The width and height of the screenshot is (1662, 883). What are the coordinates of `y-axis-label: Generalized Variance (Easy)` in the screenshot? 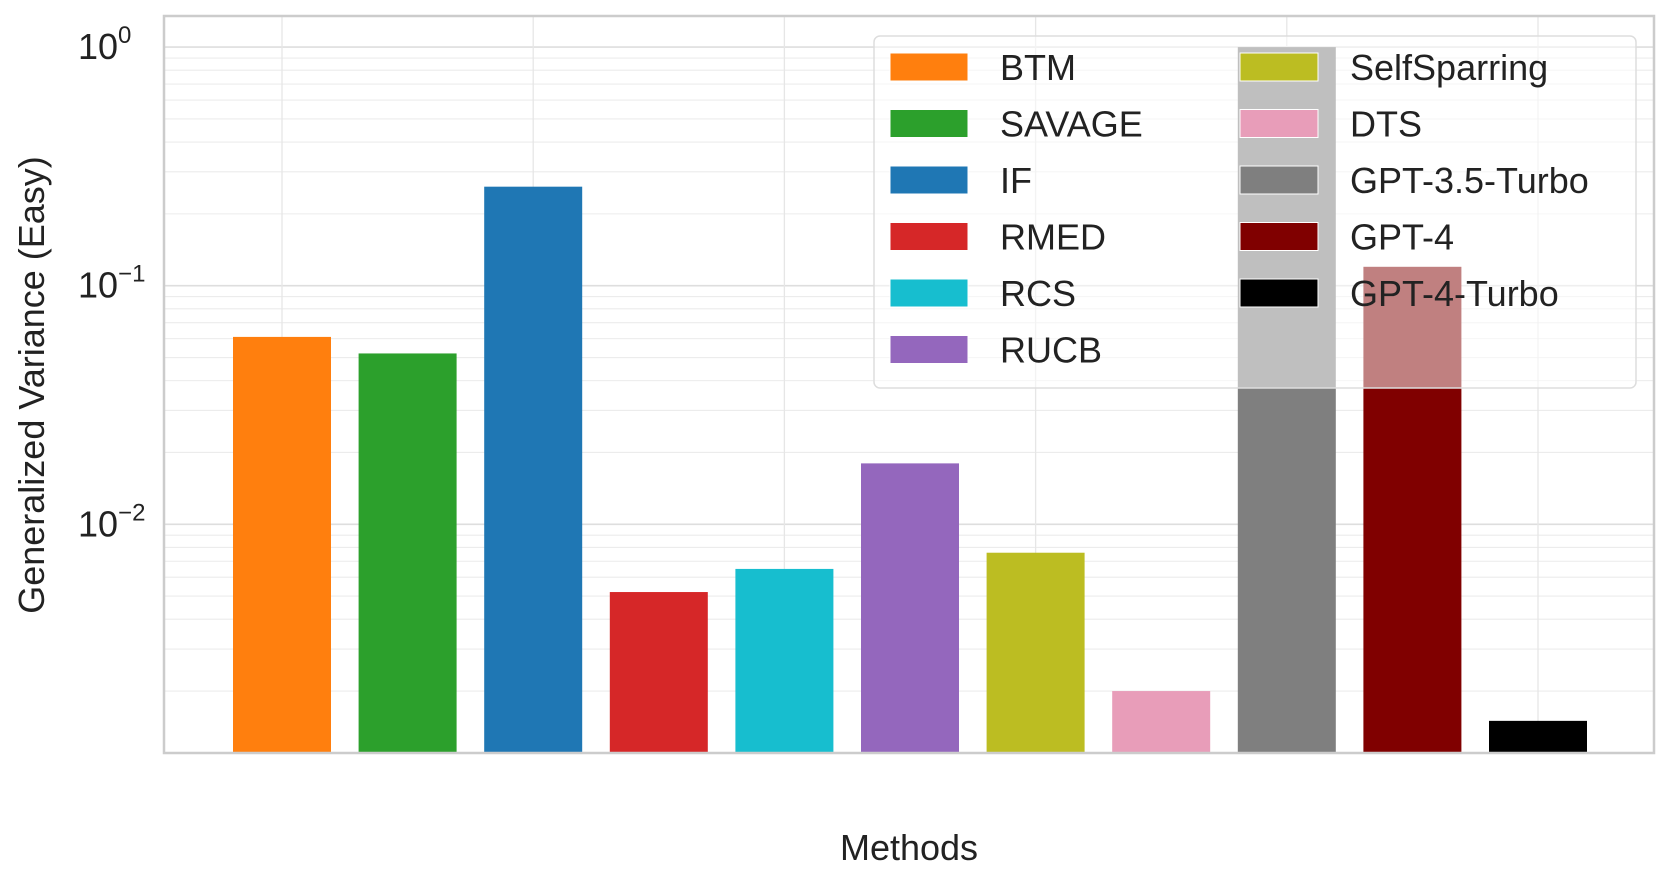 It's located at (31, 385).